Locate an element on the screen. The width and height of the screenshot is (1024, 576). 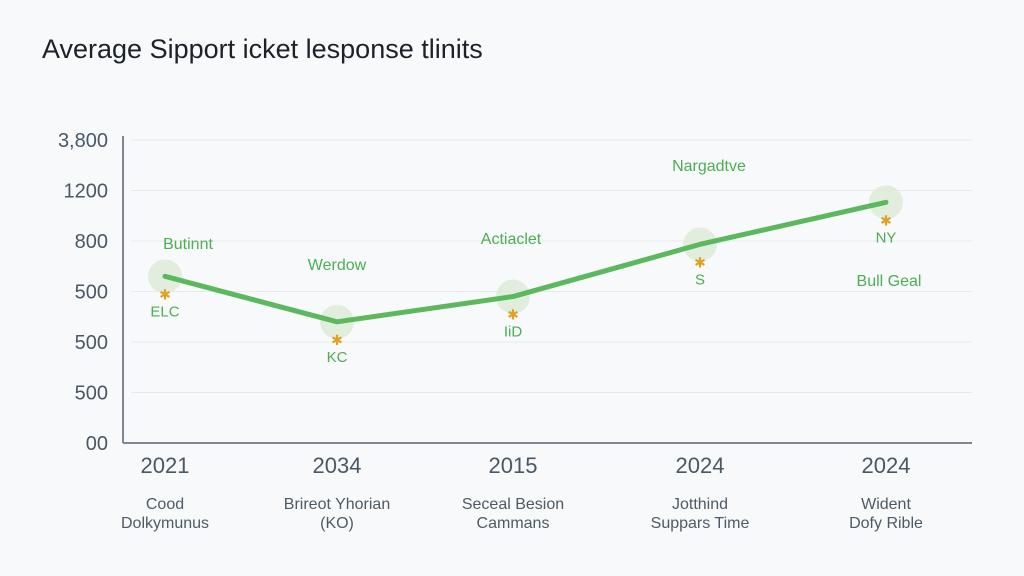
point-label: ELC is located at coordinates (164, 311).